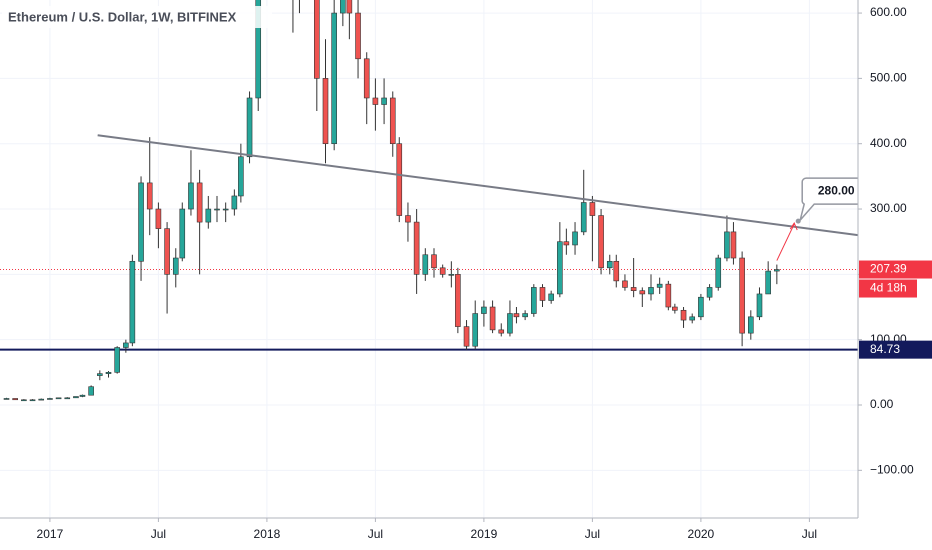 The width and height of the screenshot is (932, 550). What do you see at coordinates (895, 349) in the screenshot?
I see `support-price-box` at bounding box center [895, 349].